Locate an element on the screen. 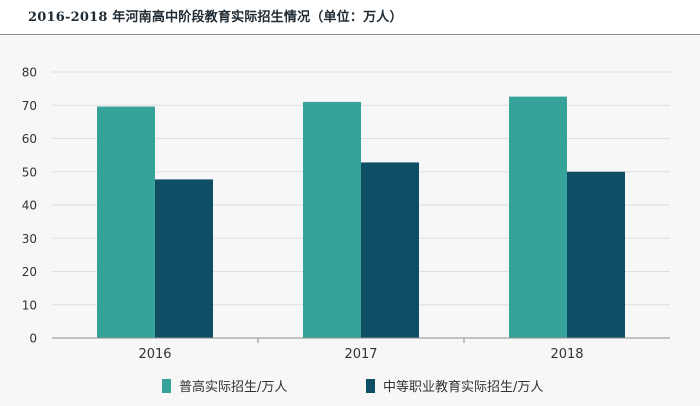 Image resolution: width=700 pixels, height=406 pixels. legend-item-series-2: 中等职业教育实际招生/万人 is located at coordinates (454, 385).